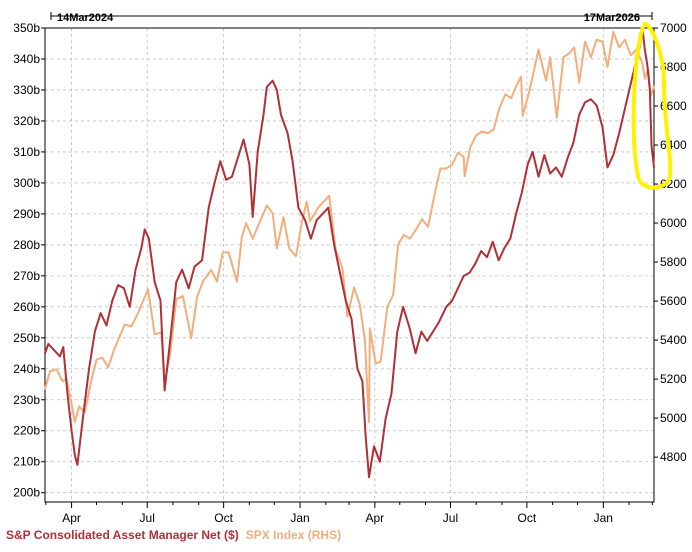  What do you see at coordinates (122, 535) in the screenshot?
I see `legend-label-asset-manager-net: S&P Consolidated Asset Manager Net ($)` at bounding box center [122, 535].